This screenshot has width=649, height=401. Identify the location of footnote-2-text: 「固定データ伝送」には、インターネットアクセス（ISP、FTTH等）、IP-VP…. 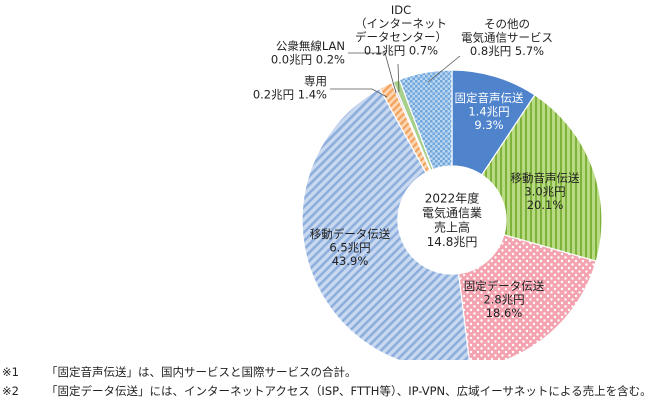
(347, 391).